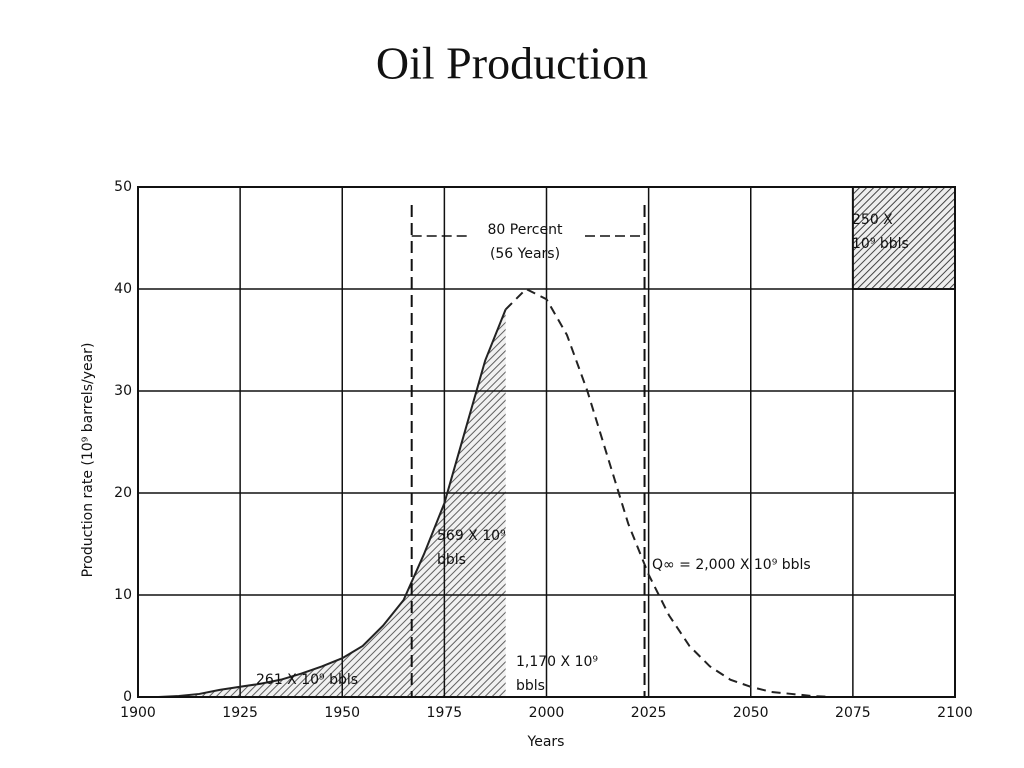 Image resolution: width=1024 pixels, height=768 pixels. What do you see at coordinates (751, 713) in the screenshot?
I see `x-tick-label: 2050` at bounding box center [751, 713].